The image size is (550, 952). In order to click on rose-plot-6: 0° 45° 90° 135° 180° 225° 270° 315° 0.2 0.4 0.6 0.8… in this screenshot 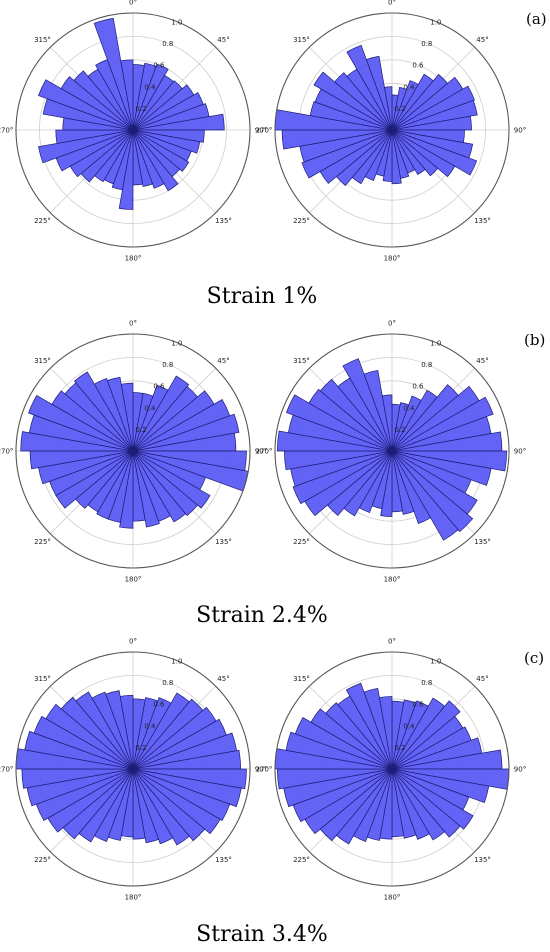, I will do `click(391, 770)`.